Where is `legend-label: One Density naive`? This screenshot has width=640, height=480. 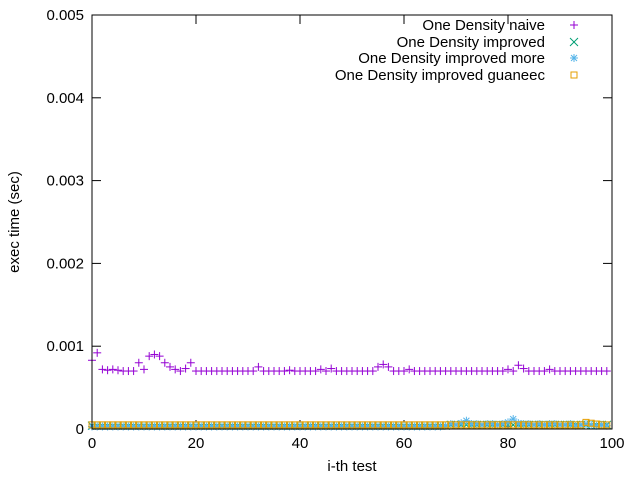
legend-label: One Density naive is located at coordinates (483, 25).